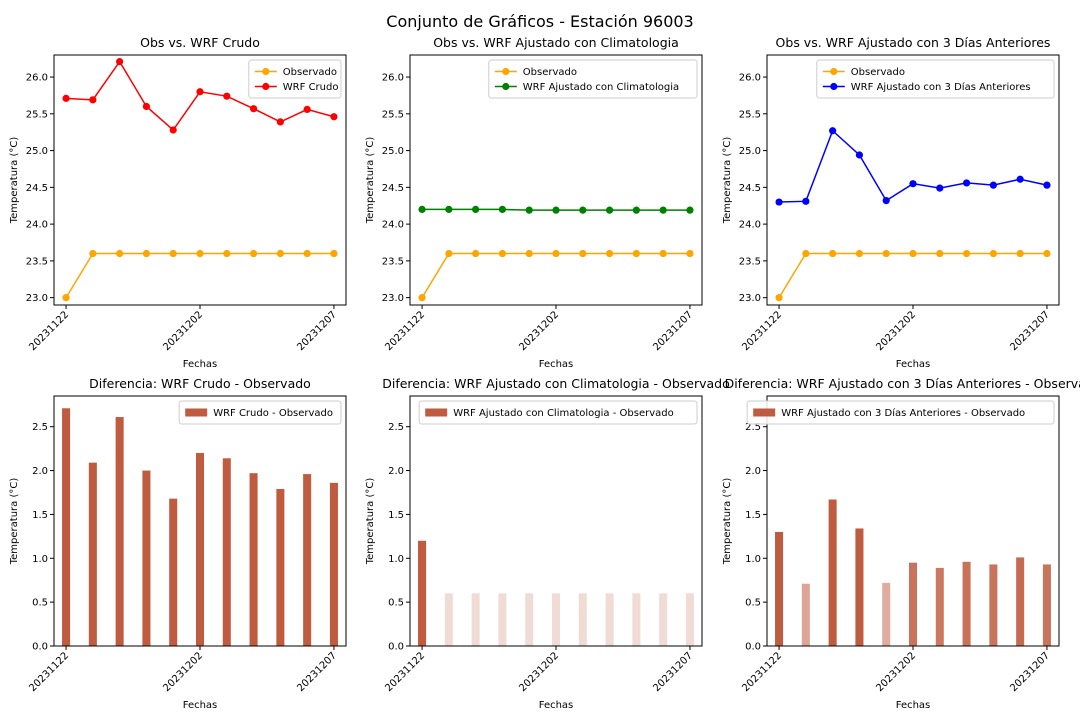 The height and width of the screenshot is (720, 1080). I want to click on y-tick-label: 1.0, so click(40, 559).